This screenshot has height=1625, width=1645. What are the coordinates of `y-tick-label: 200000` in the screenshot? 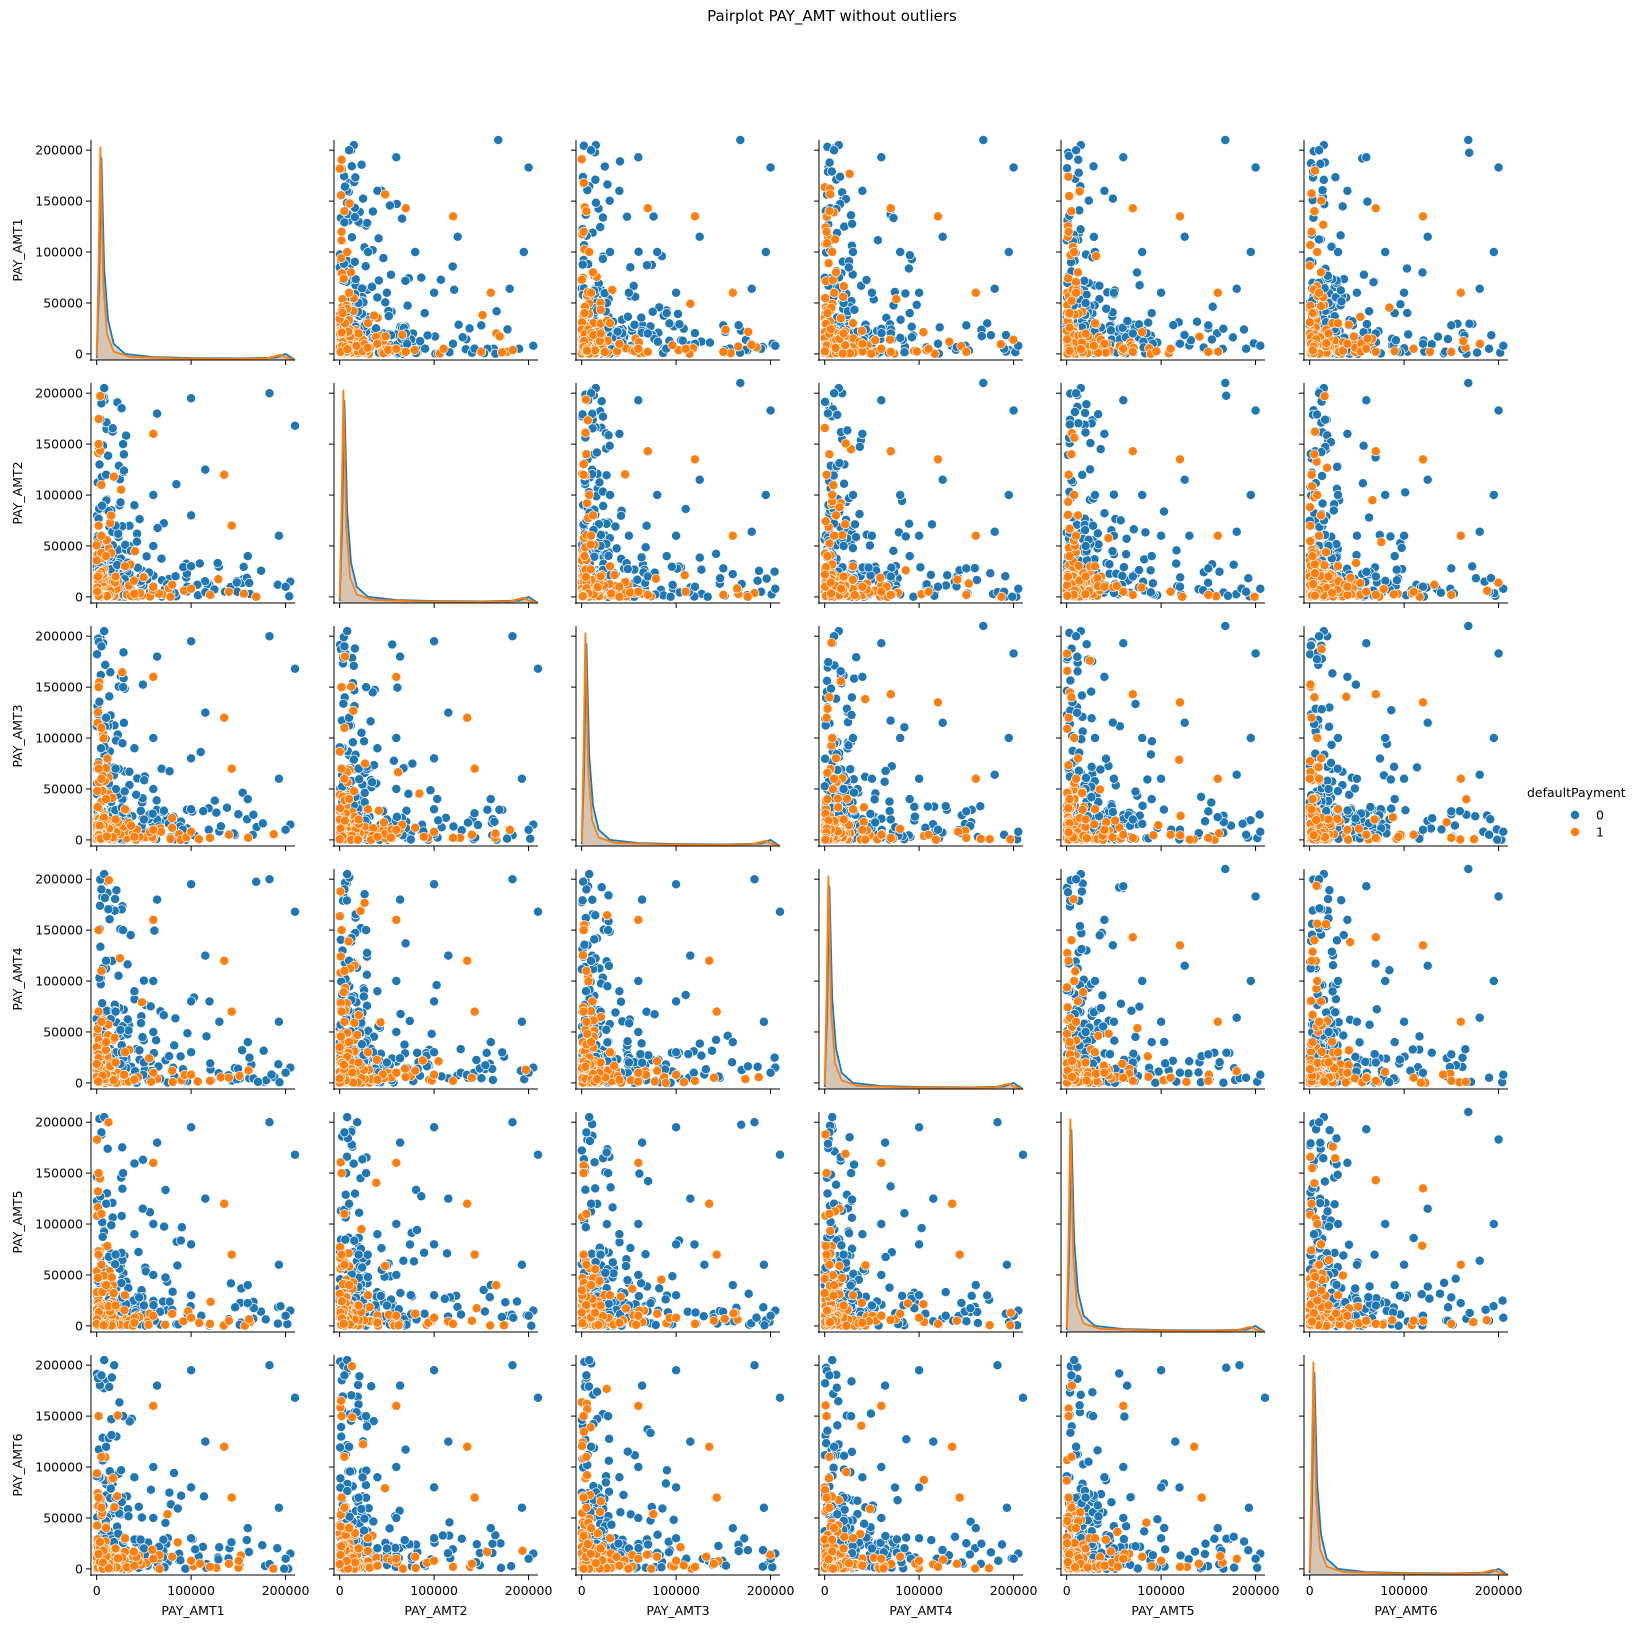 It's located at (59, 393).